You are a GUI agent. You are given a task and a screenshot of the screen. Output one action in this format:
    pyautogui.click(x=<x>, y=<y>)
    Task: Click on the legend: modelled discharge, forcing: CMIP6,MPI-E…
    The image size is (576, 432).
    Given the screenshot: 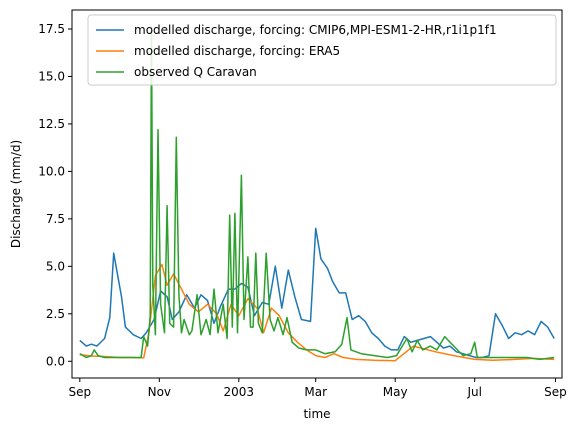 What is the action you would take?
    pyautogui.click(x=322, y=50)
    